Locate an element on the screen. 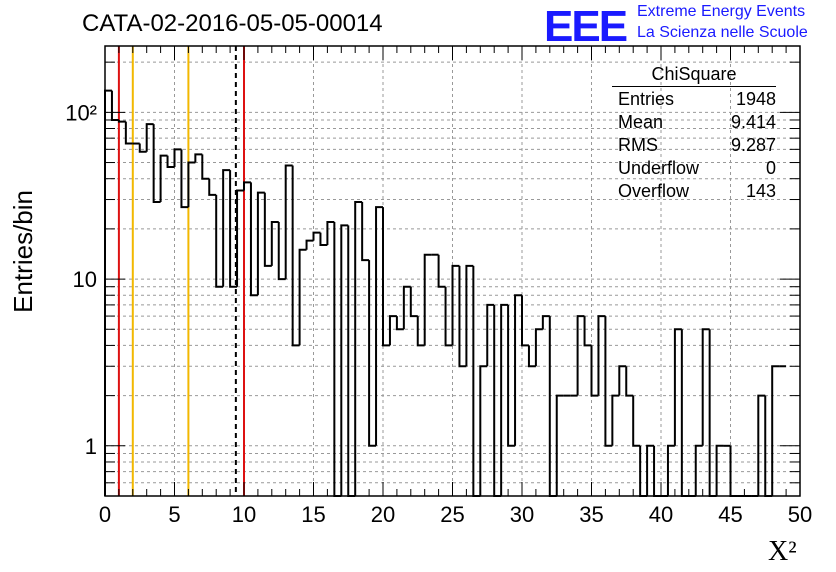  stats-value: 143 is located at coordinates (760, 191).